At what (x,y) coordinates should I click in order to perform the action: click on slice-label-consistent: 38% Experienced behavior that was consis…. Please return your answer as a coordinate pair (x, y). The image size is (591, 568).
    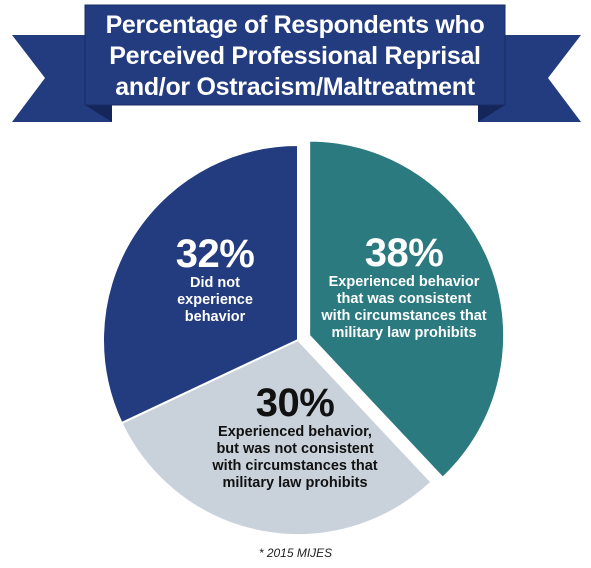
    Looking at the image, I should click on (404, 287).